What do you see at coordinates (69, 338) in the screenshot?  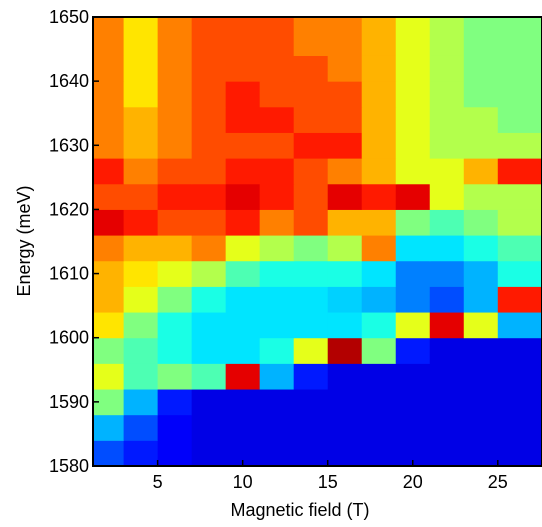 I see `y-tick-label: 1600` at bounding box center [69, 338].